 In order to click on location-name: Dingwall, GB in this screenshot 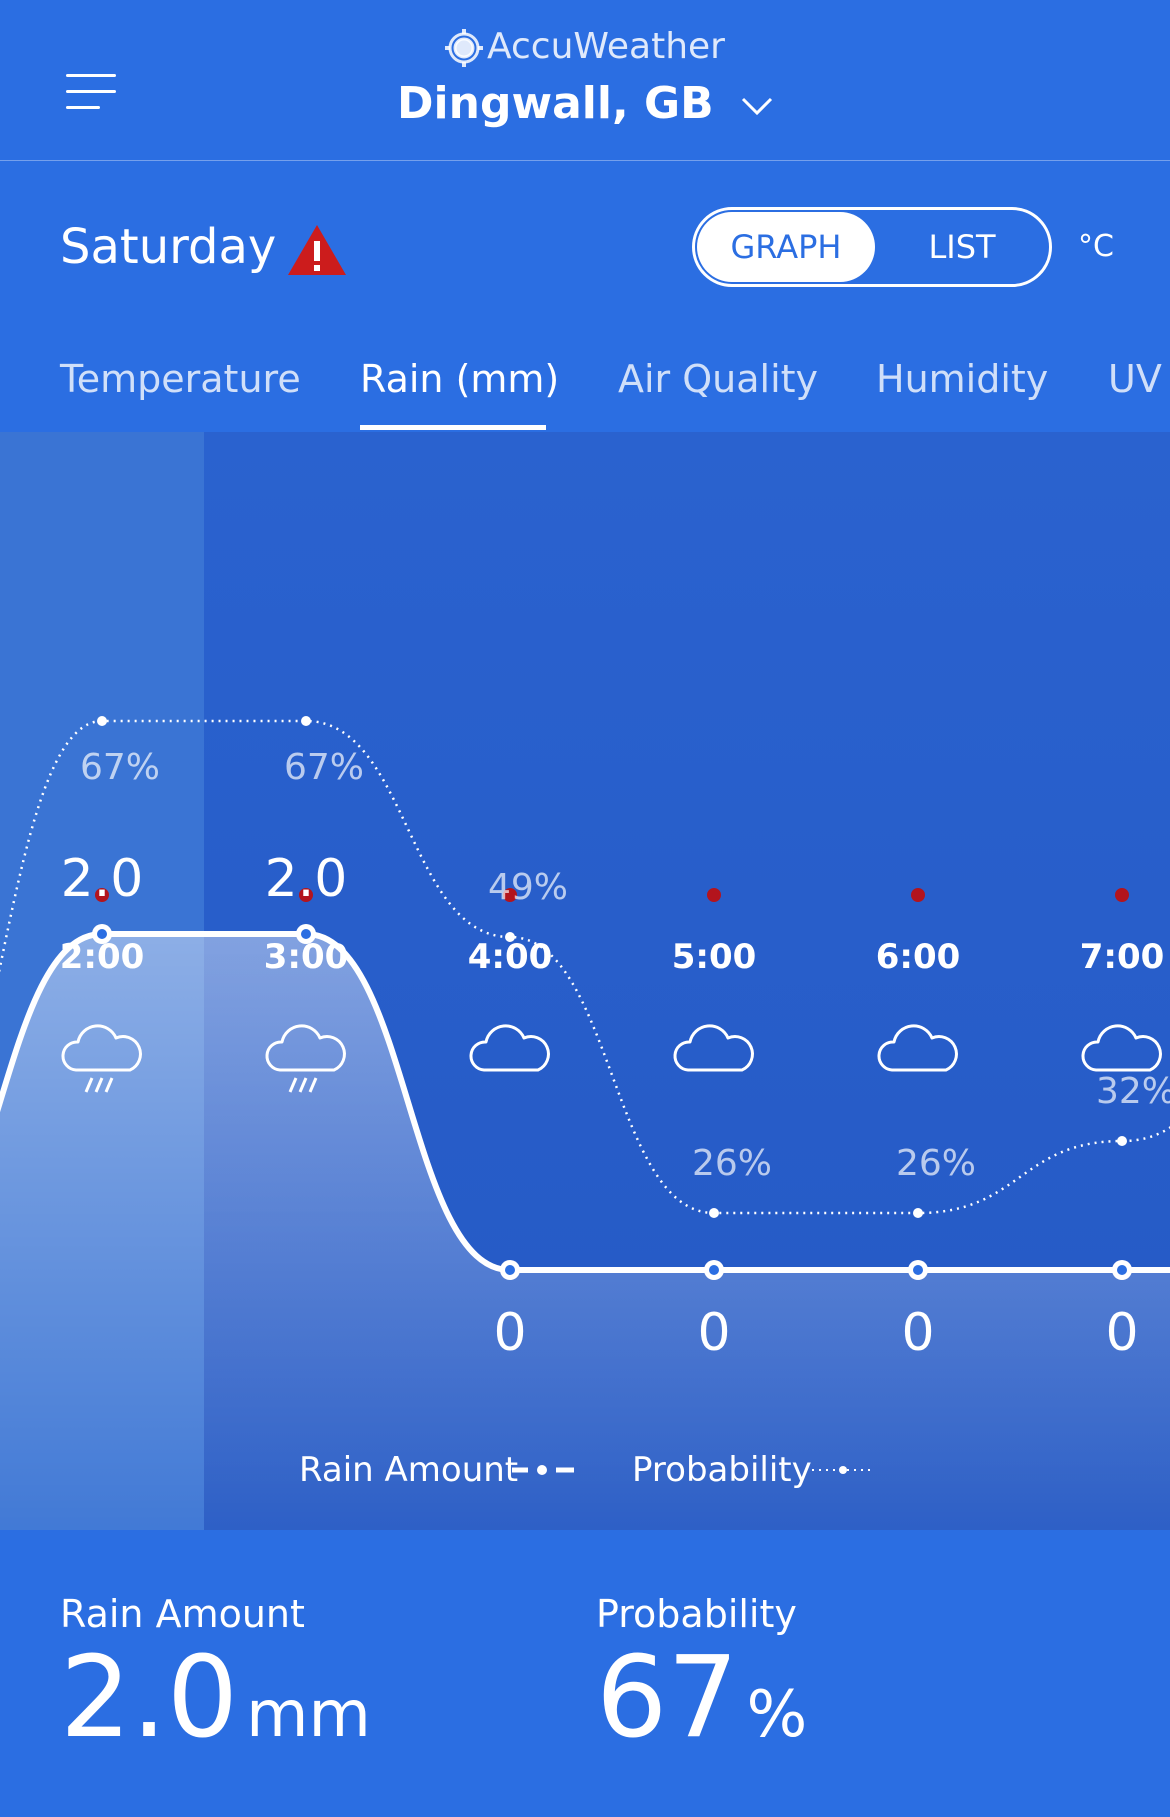, I will do `click(555, 103)`.